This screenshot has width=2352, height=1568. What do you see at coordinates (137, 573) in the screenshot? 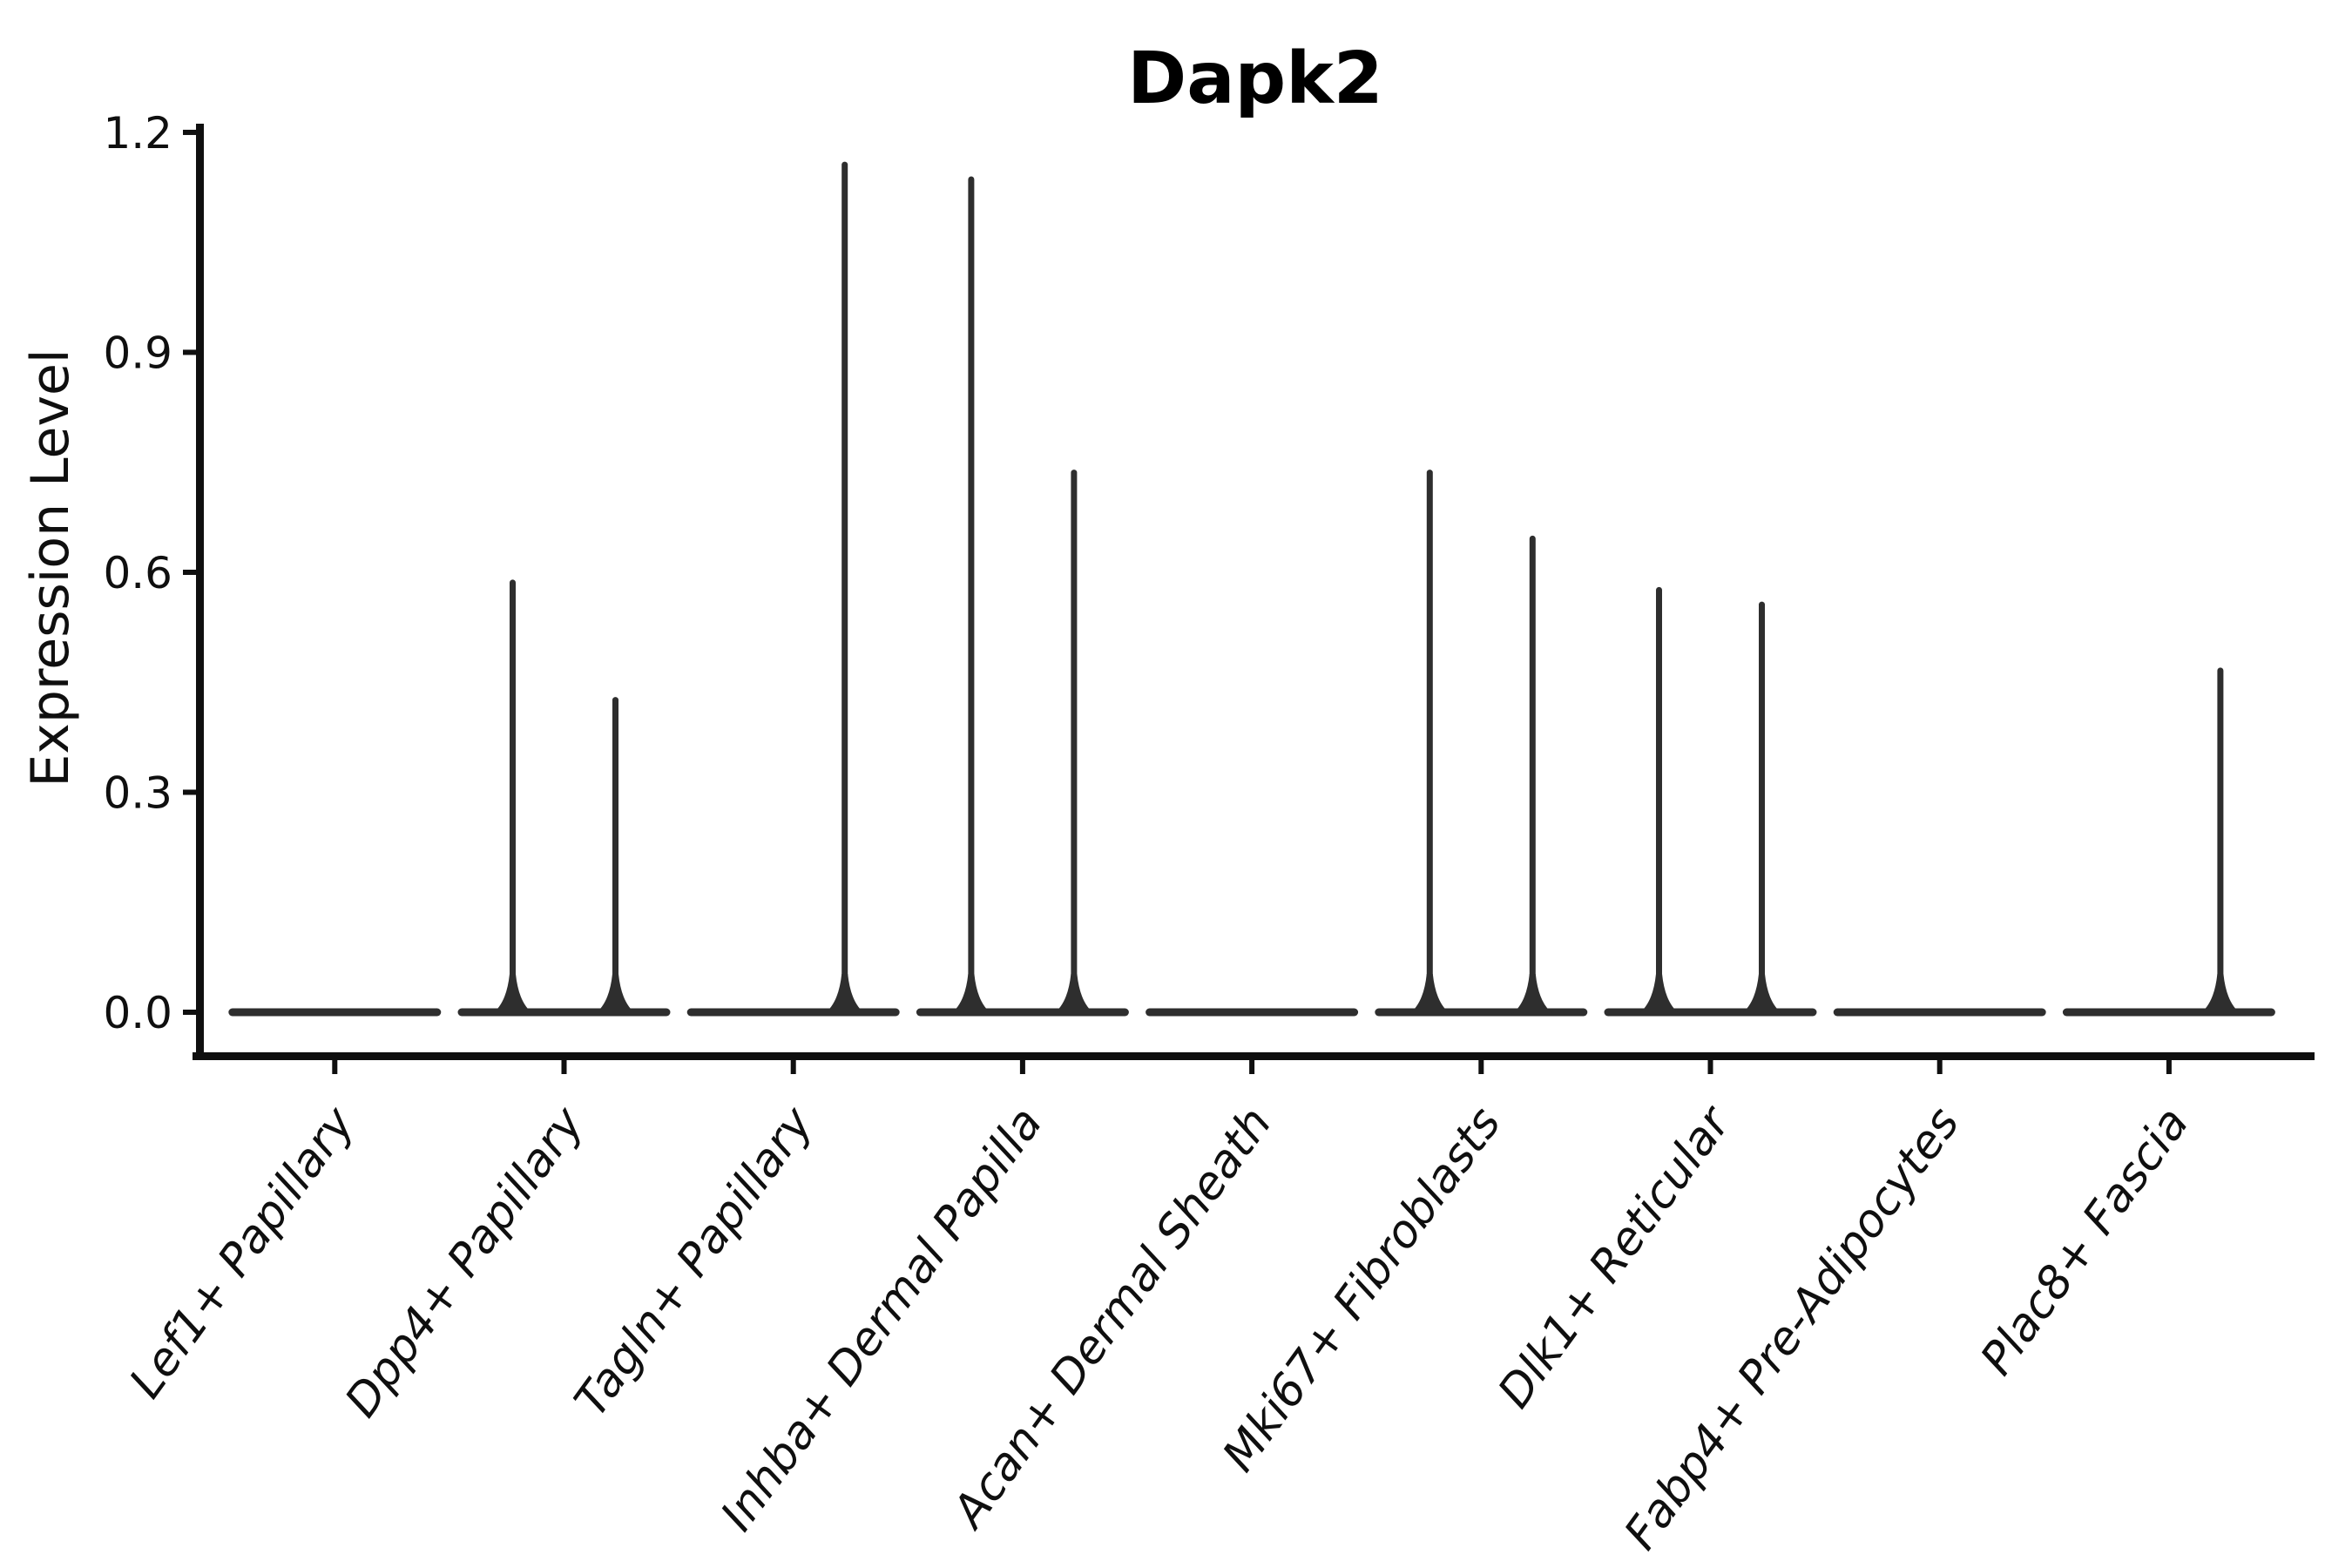
I see `y-tick-label: 0.6` at bounding box center [137, 573].